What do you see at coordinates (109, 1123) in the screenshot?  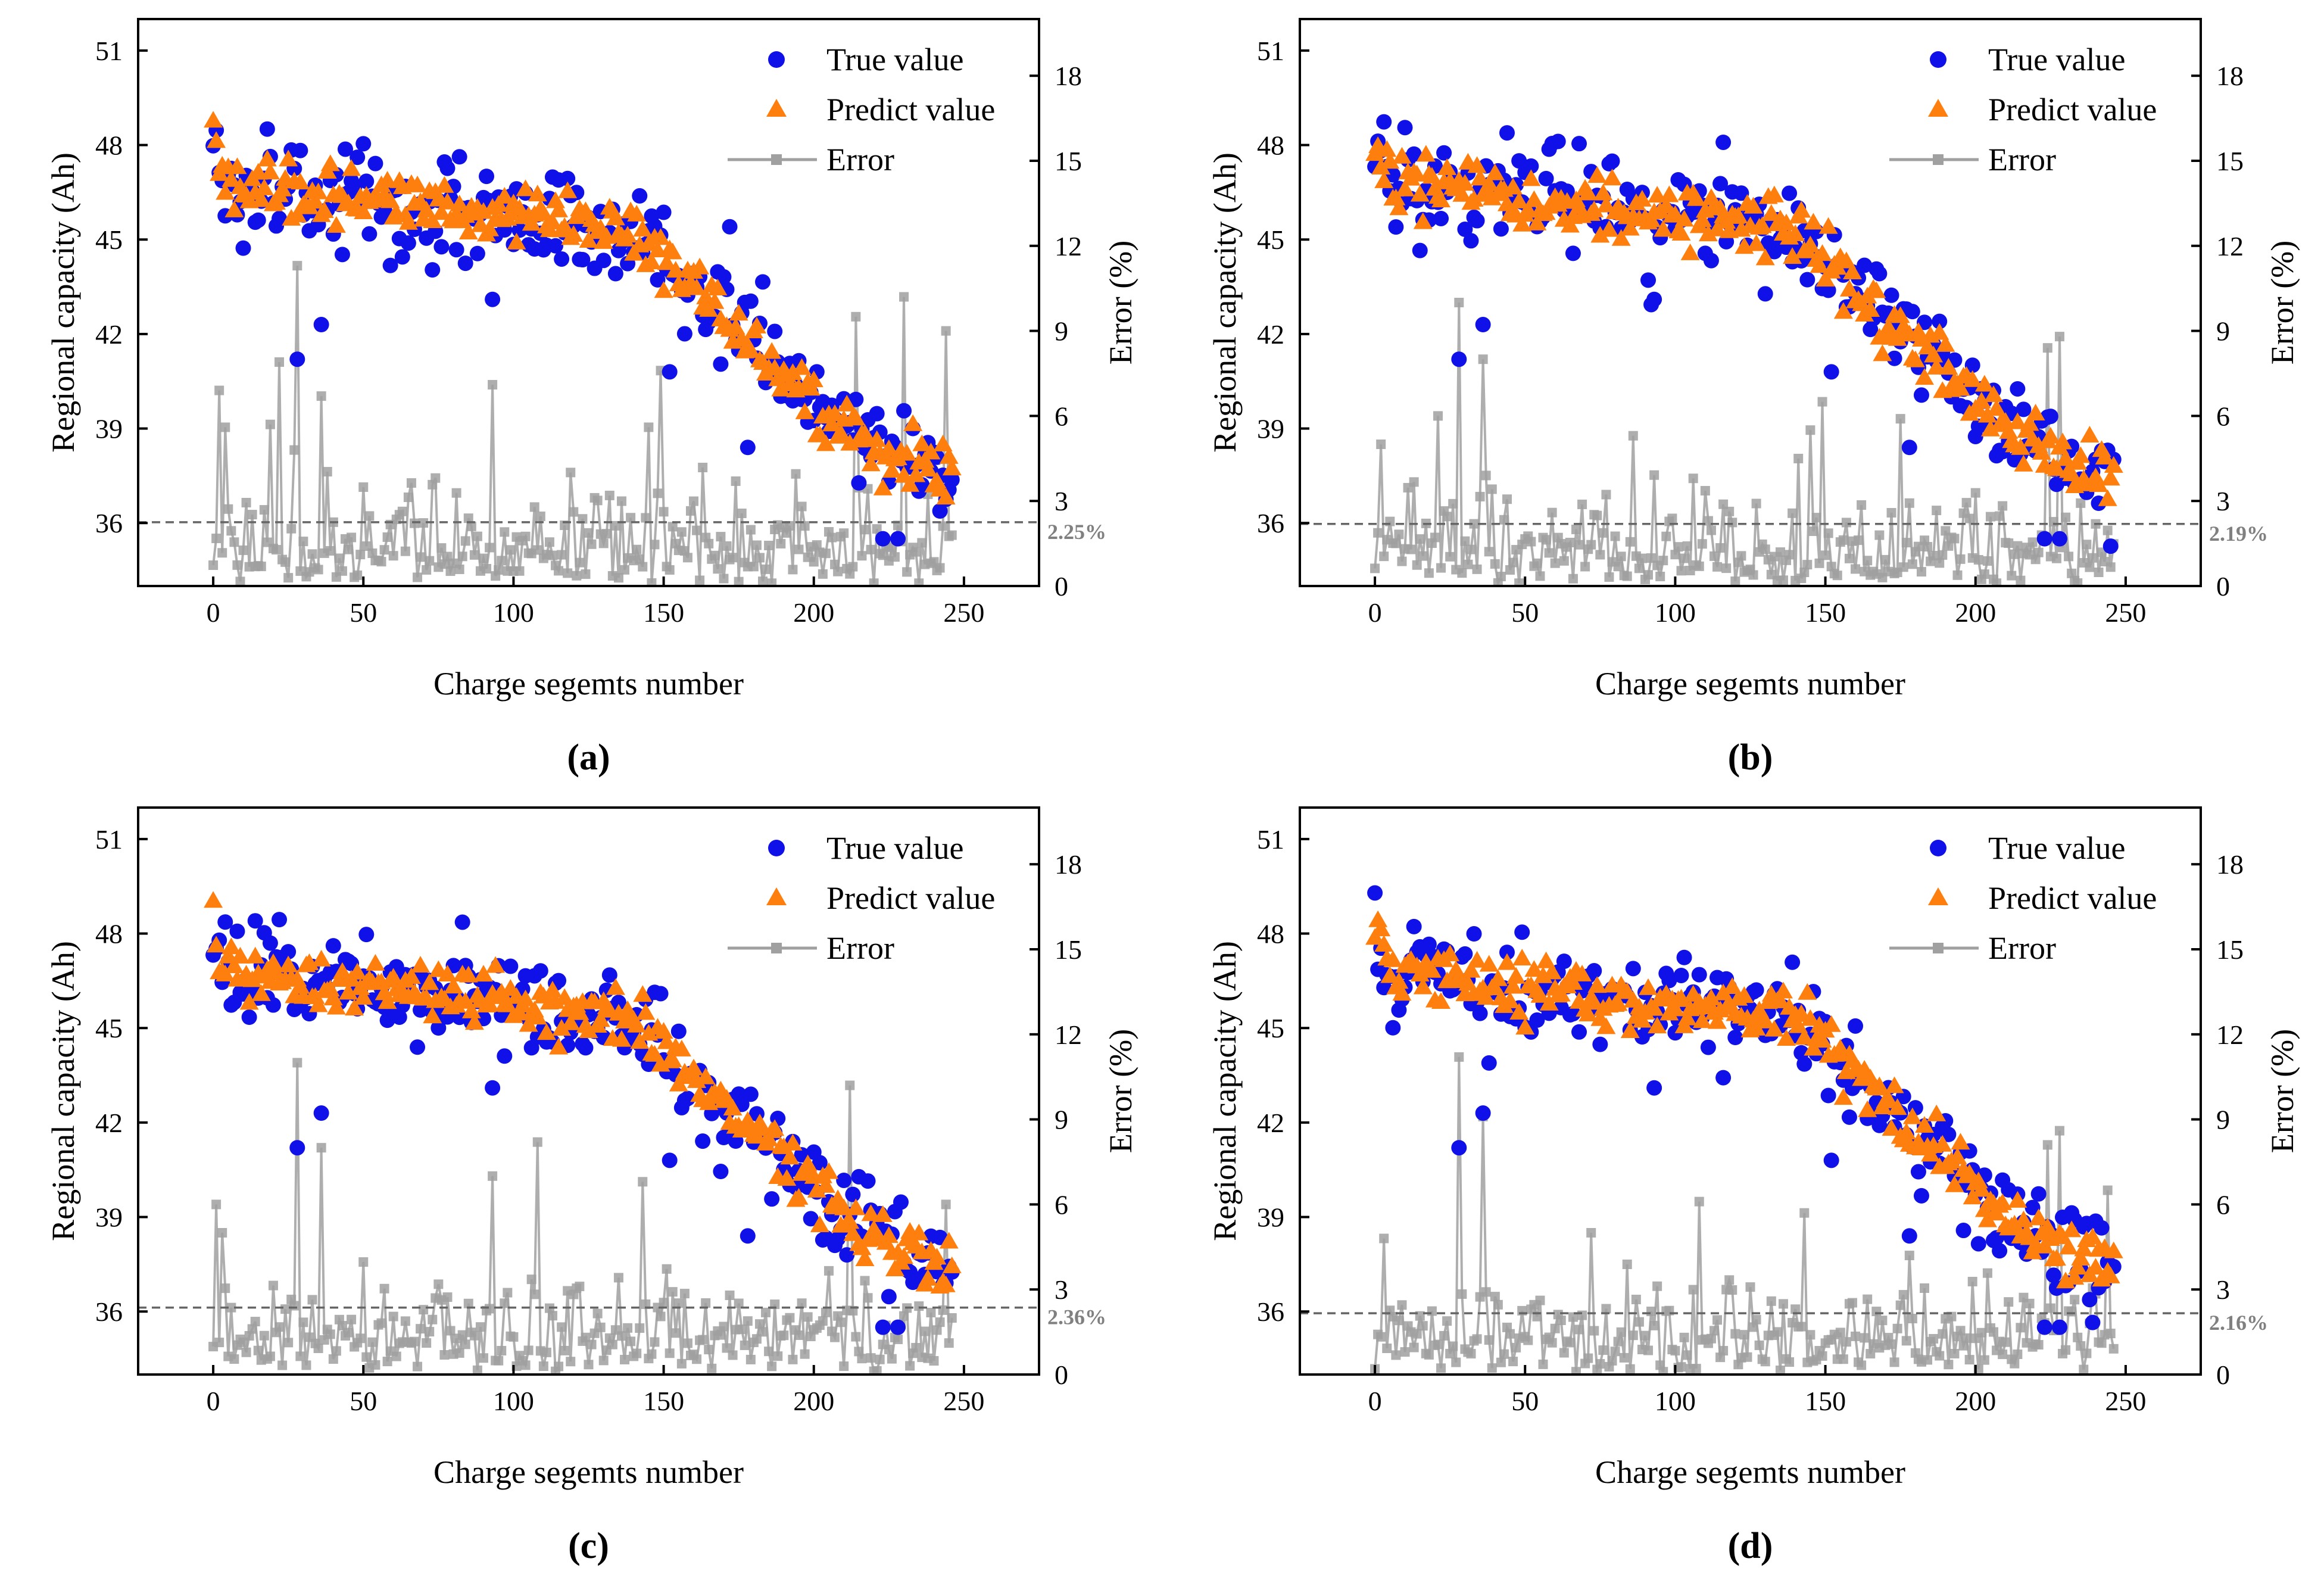 I see `y-tick-label: 42` at bounding box center [109, 1123].